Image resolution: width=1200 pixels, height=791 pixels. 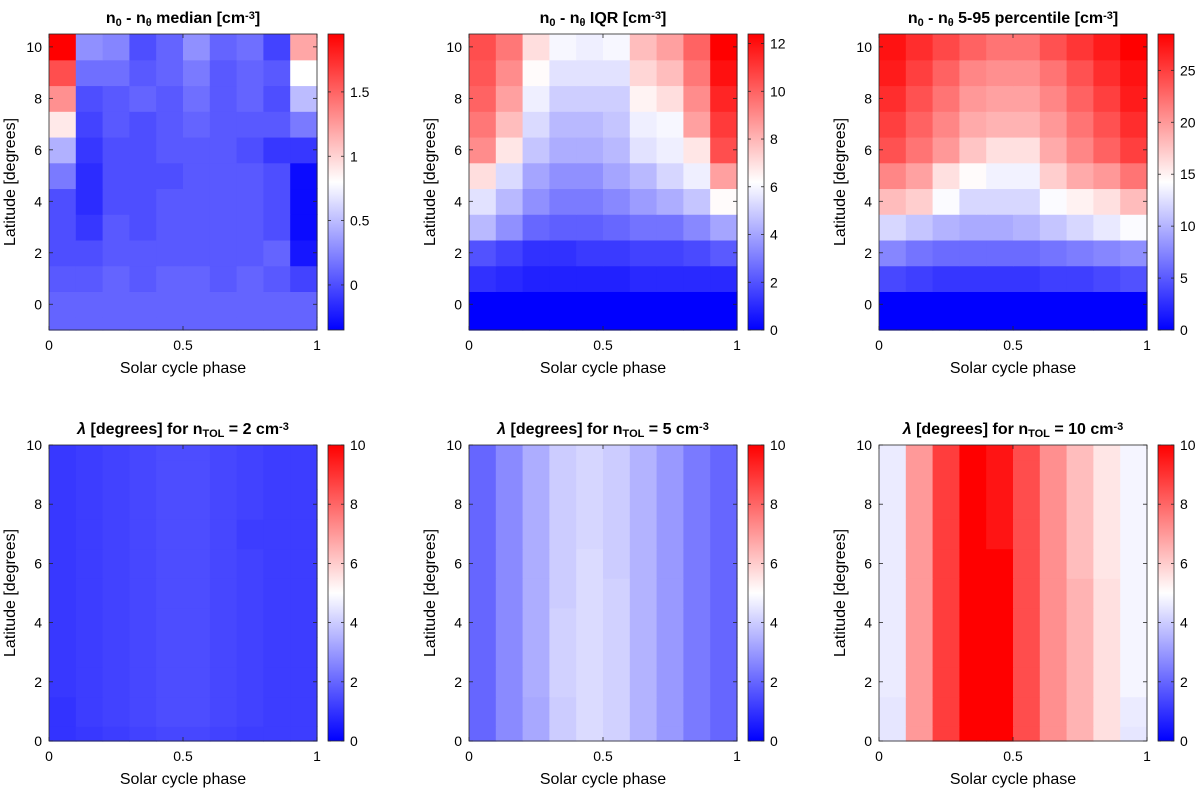 What do you see at coordinates (1039, 434) in the screenshot?
I see `title-segment: TOL` at bounding box center [1039, 434].